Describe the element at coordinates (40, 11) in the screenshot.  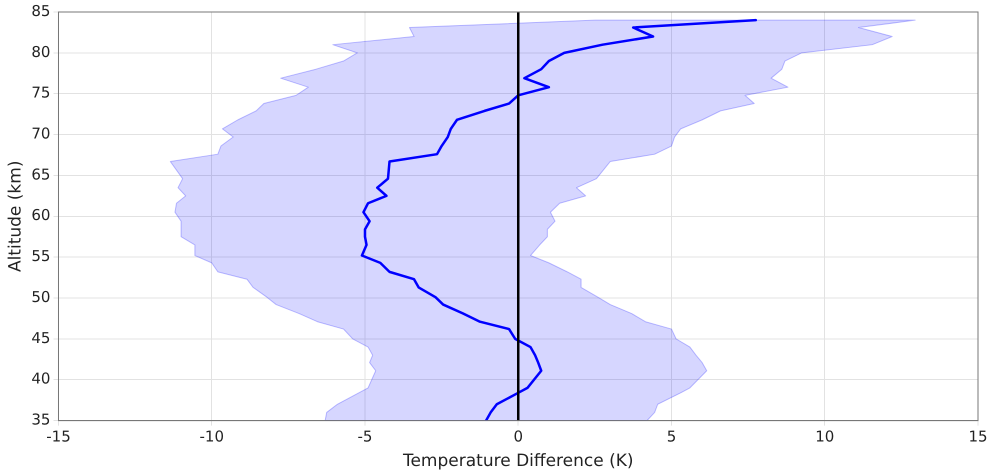
I see `y-tick-label: 85` at that location.